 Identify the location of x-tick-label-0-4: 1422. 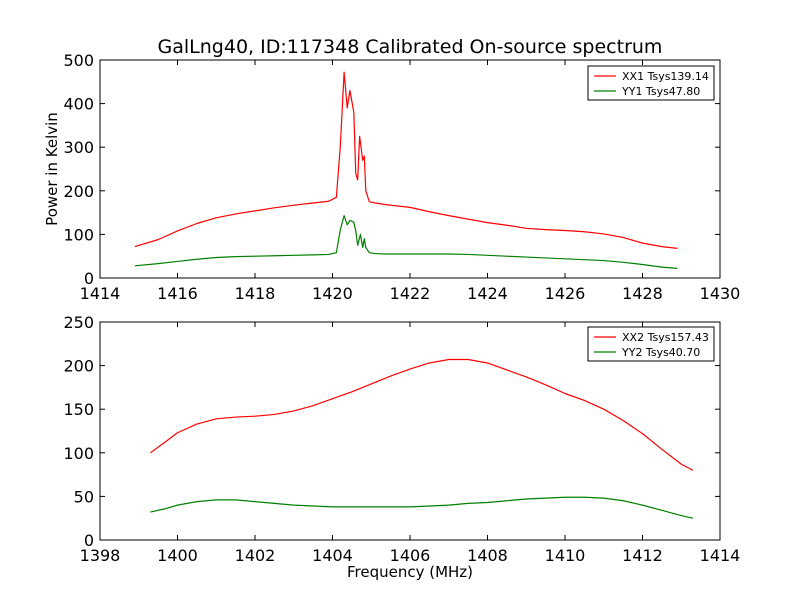
(410, 293).